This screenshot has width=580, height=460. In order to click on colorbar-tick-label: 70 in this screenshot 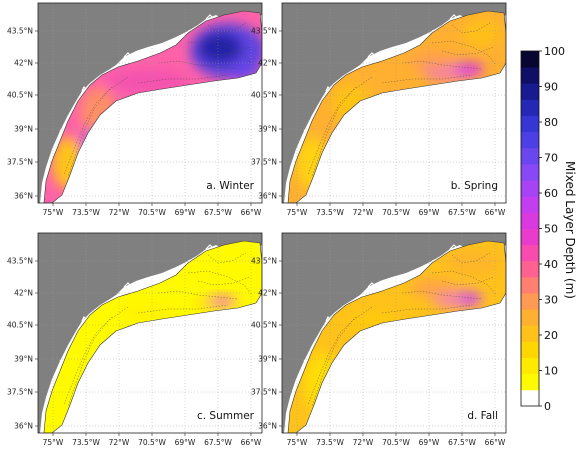, I will do `click(551, 158)`.